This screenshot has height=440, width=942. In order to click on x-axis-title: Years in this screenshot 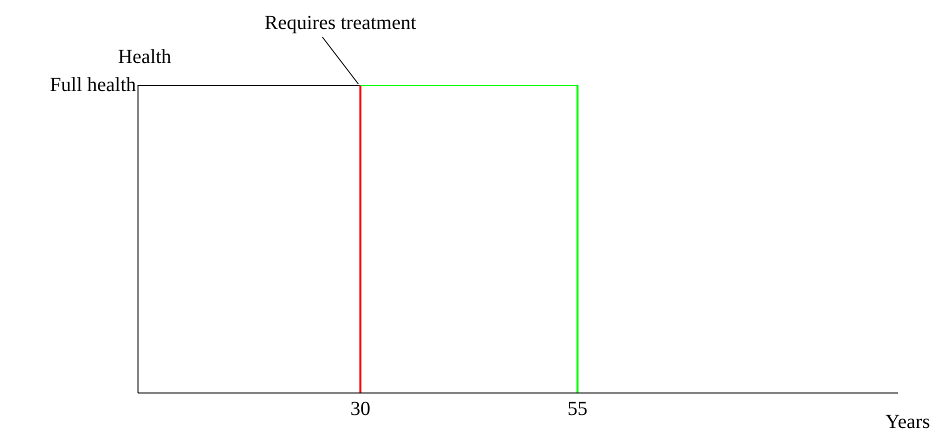, I will do `click(907, 422)`.